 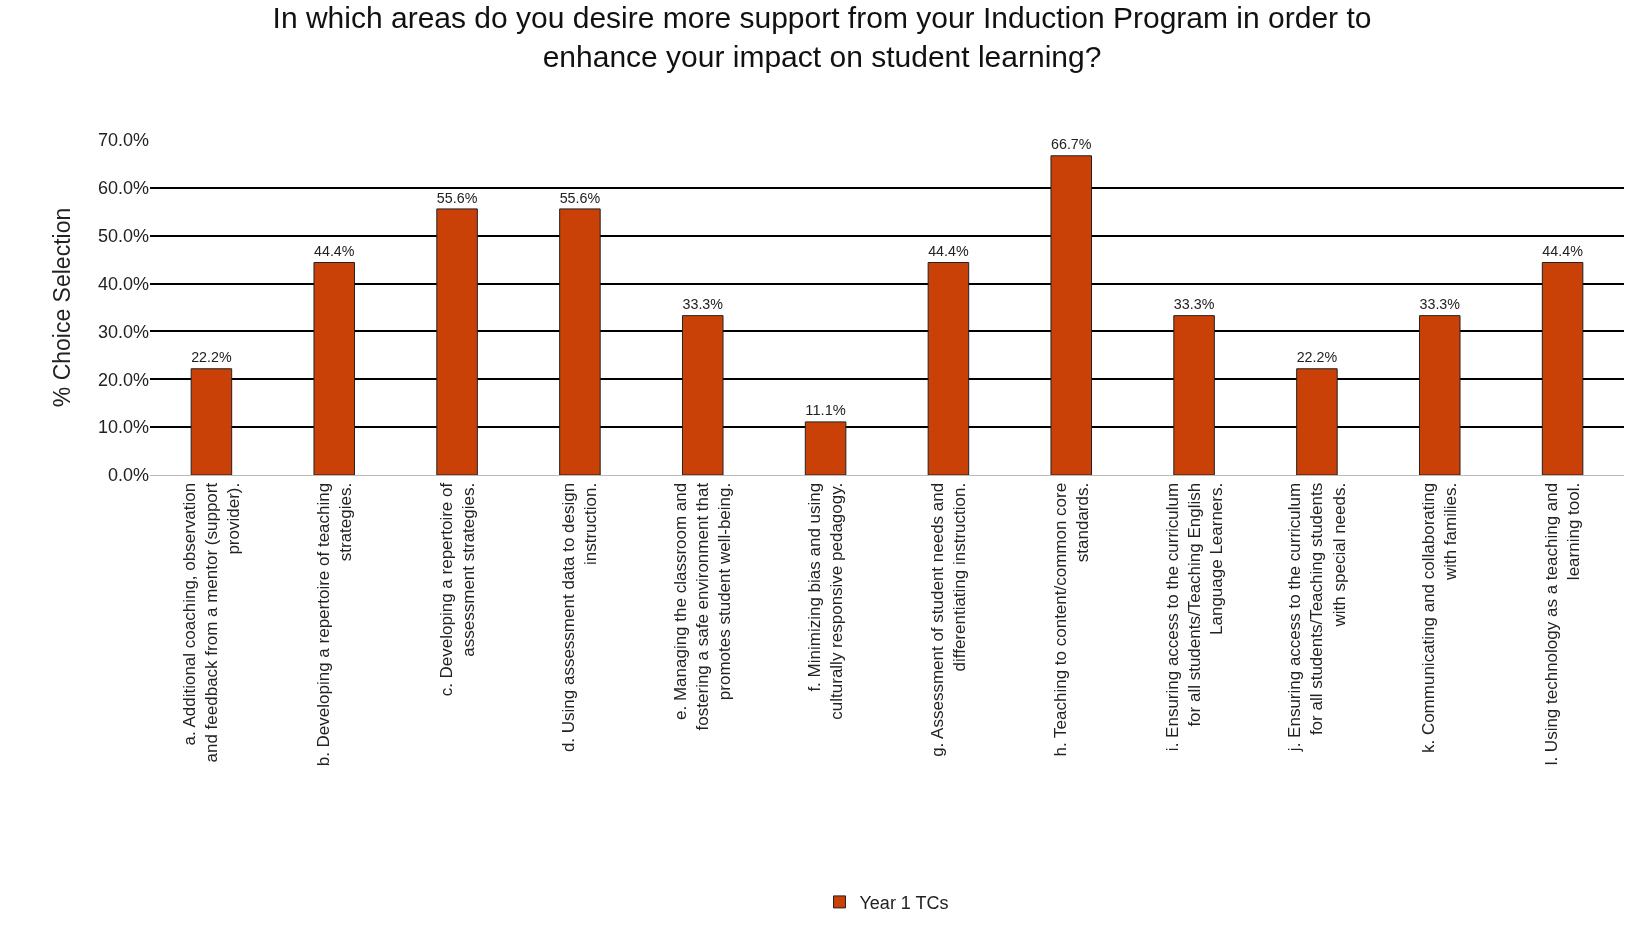 What do you see at coordinates (822, 36) in the screenshot?
I see `chart-title: In which areas do you desire more support from your Induction Program in order to enhance your impact on student learning?` at bounding box center [822, 36].